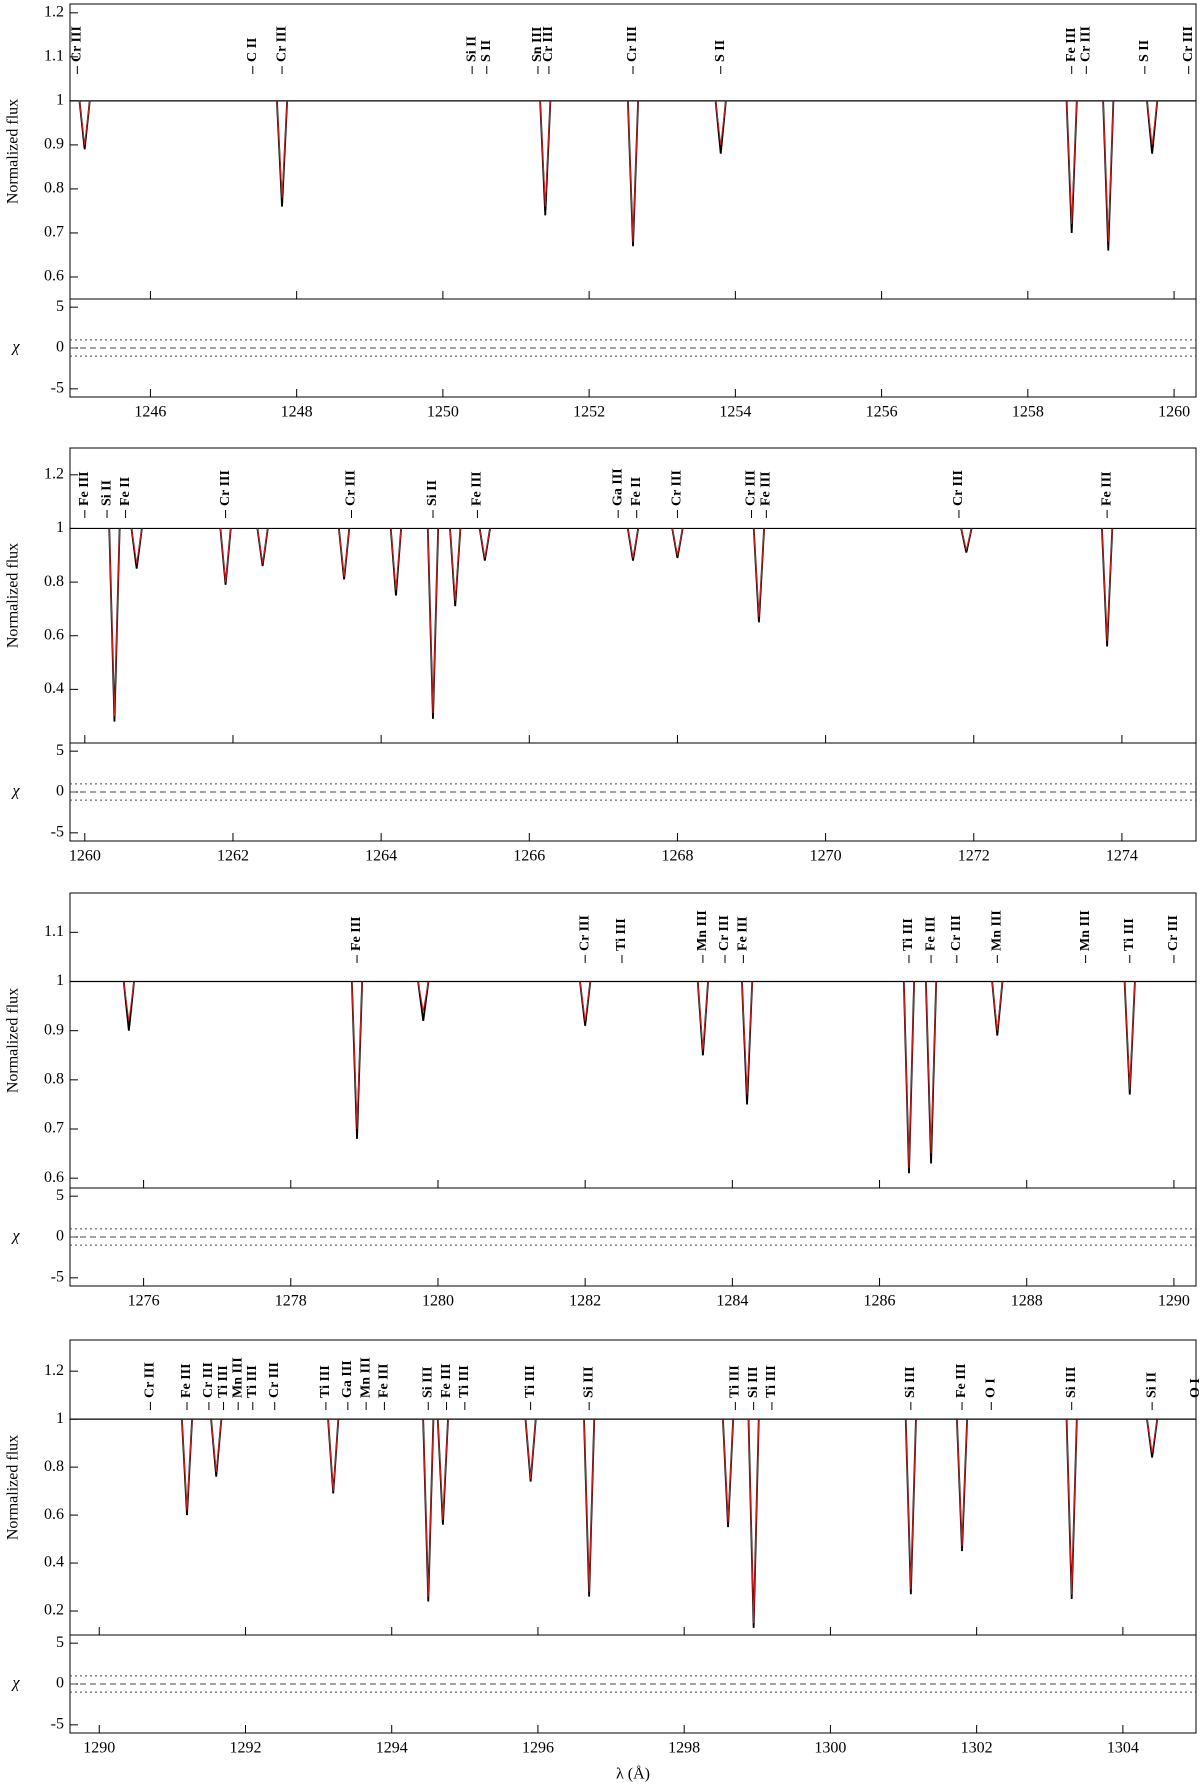  Describe the element at coordinates (57, 388) in the screenshot. I see `residual-y-tick-label: -5` at that location.